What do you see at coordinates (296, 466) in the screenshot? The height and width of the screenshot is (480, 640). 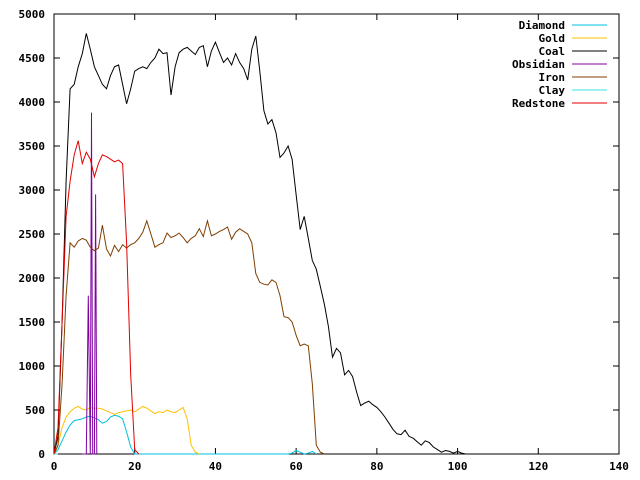 I see `x-tick-label: 60` at bounding box center [296, 466].